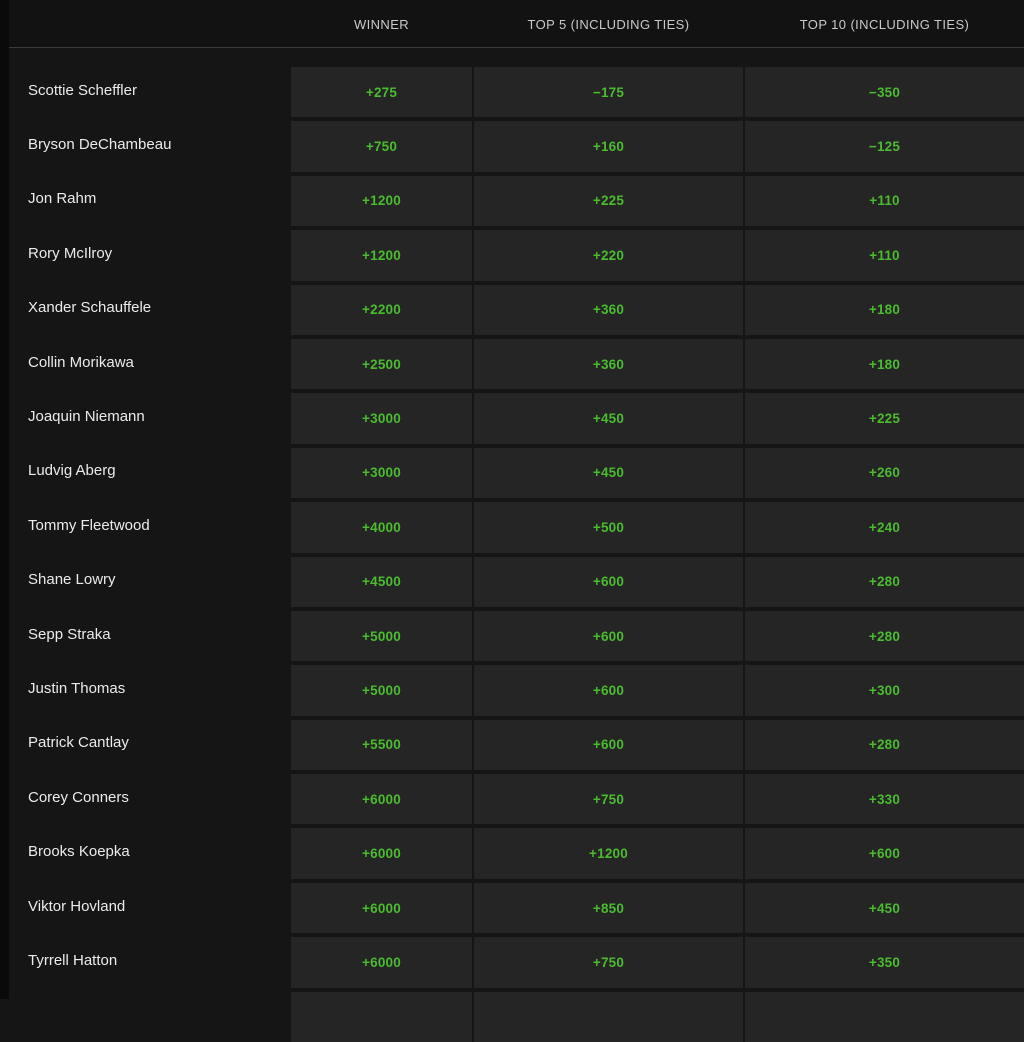 Image resolution: width=1024 pixels, height=1042 pixels. Describe the element at coordinates (381, 1016) in the screenshot. I see `winner-odds-button` at that location.